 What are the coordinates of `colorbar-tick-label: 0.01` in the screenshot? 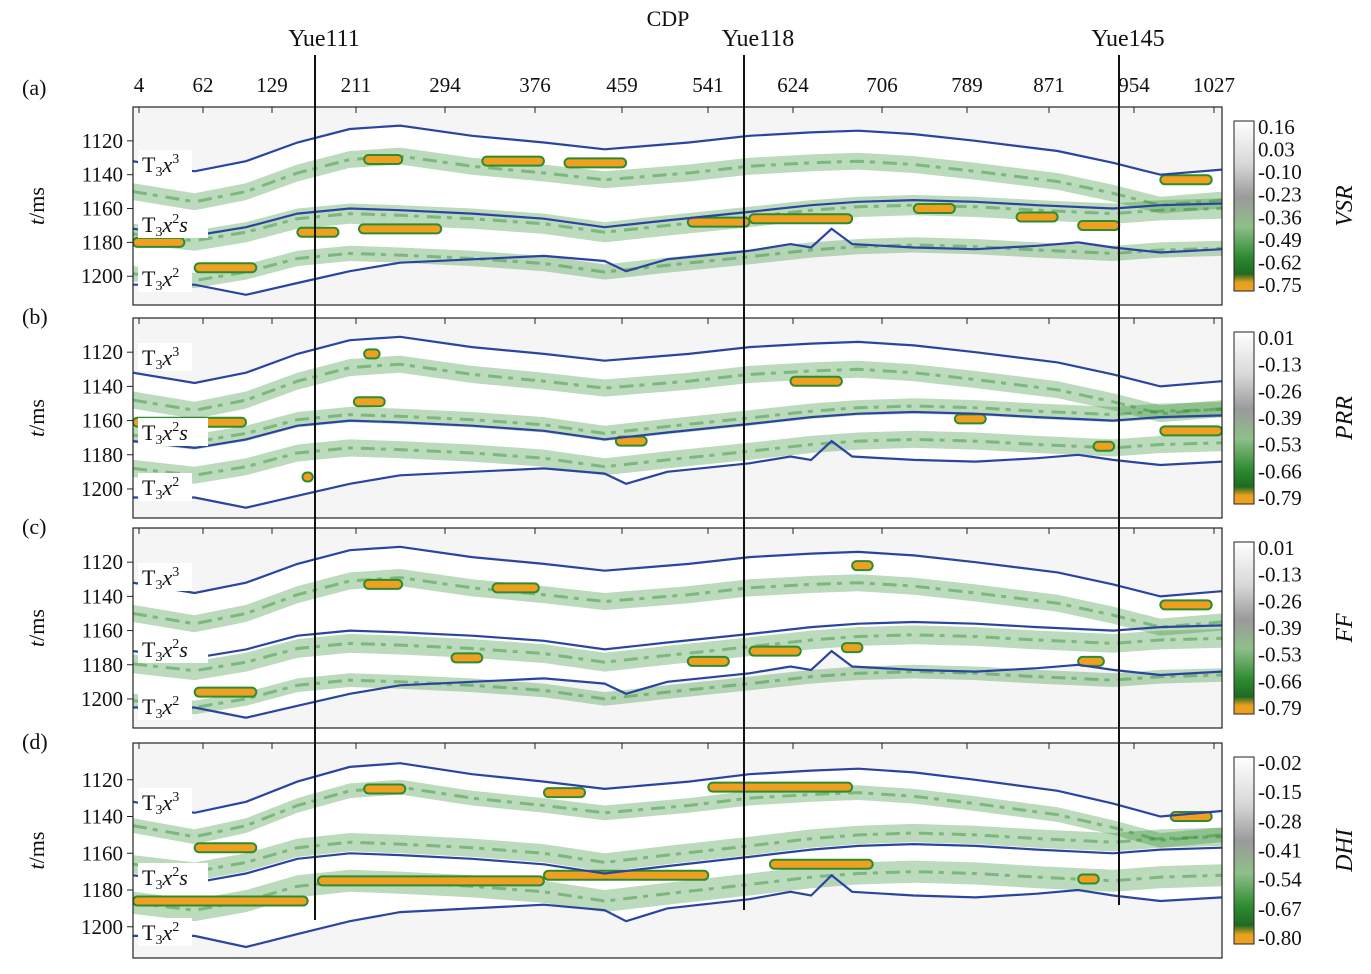 It's located at (1276, 338).